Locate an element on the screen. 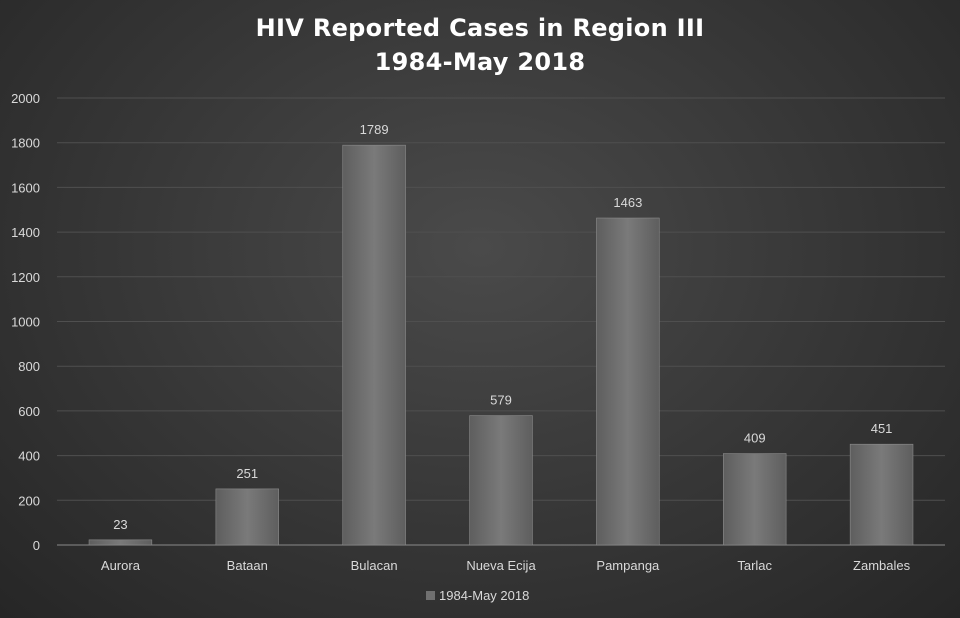 Image resolution: width=960 pixels, height=618 pixels. y-tick-label: 400 is located at coordinates (29, 456).